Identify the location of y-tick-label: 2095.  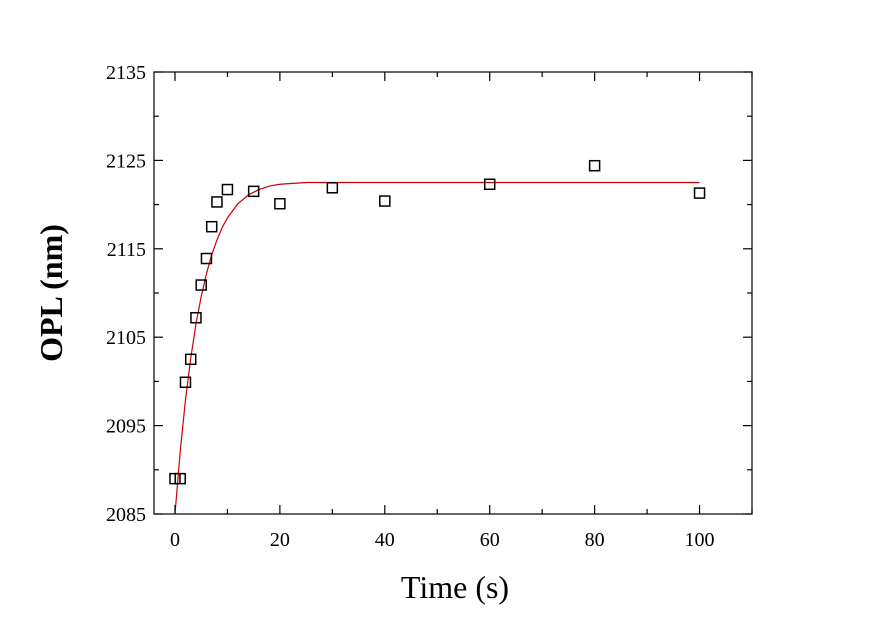
(126, 427).